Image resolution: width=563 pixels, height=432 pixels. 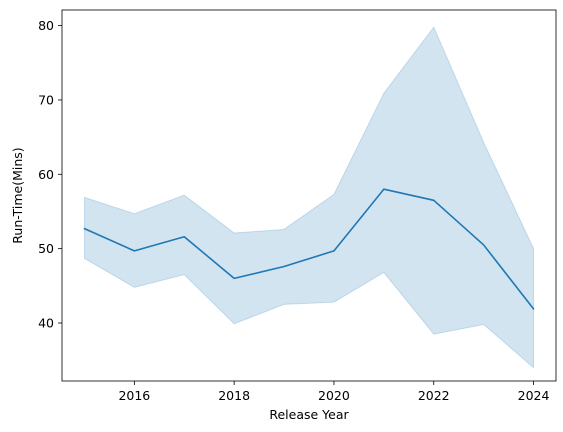 What do you see at coordinates (17, 195) in the screenshot?
I see `y-axis-label: Run-Time(Mins)` at bounding box center [17, 195].